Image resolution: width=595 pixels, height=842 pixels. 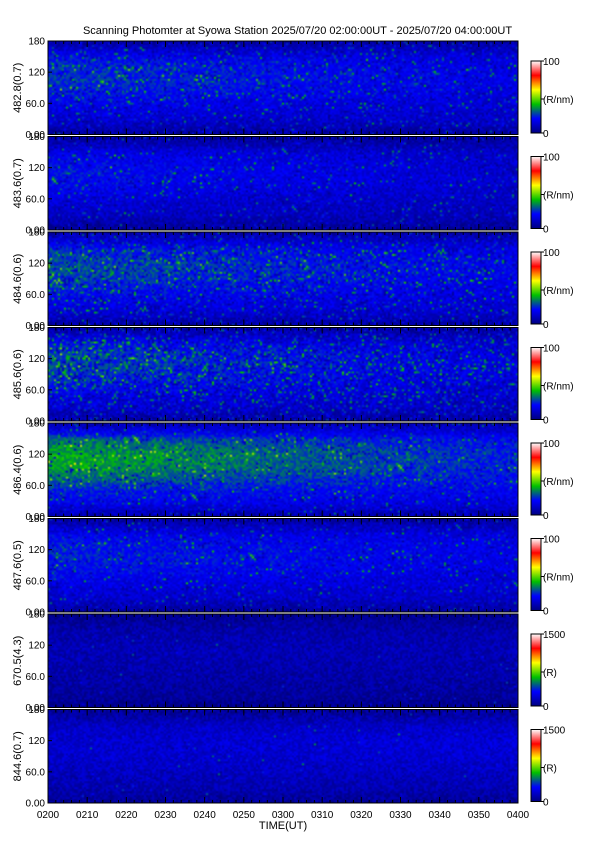 I want to click on panel-ylabel: 487.6(0.5), so click(x=18, y=565).